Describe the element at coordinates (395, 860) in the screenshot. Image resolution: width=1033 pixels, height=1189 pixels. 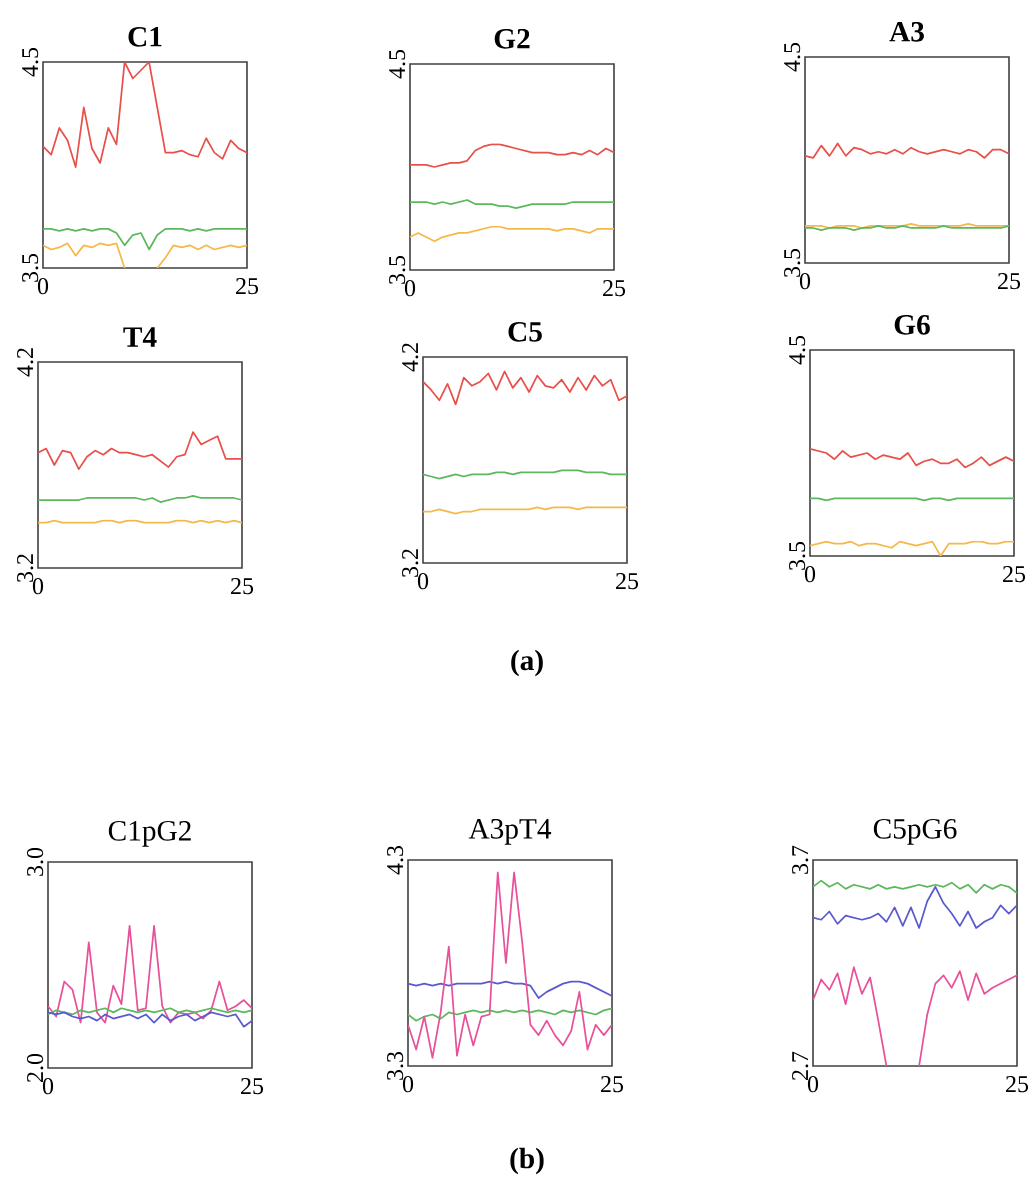
I see `y-tick-label: 4.3` at that location.